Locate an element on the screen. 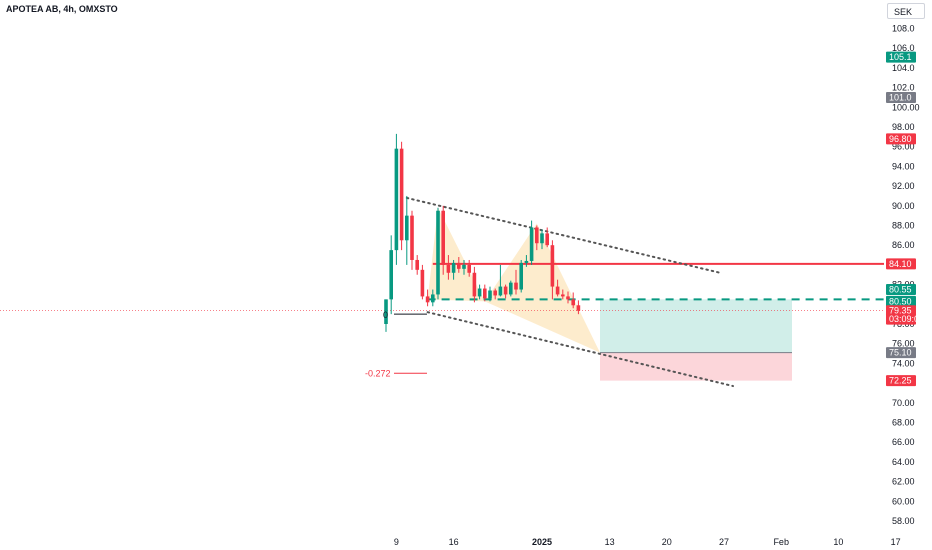 The height and width of the screenshot is (550, 932). stop-zone is located at coordinates (696, 366).